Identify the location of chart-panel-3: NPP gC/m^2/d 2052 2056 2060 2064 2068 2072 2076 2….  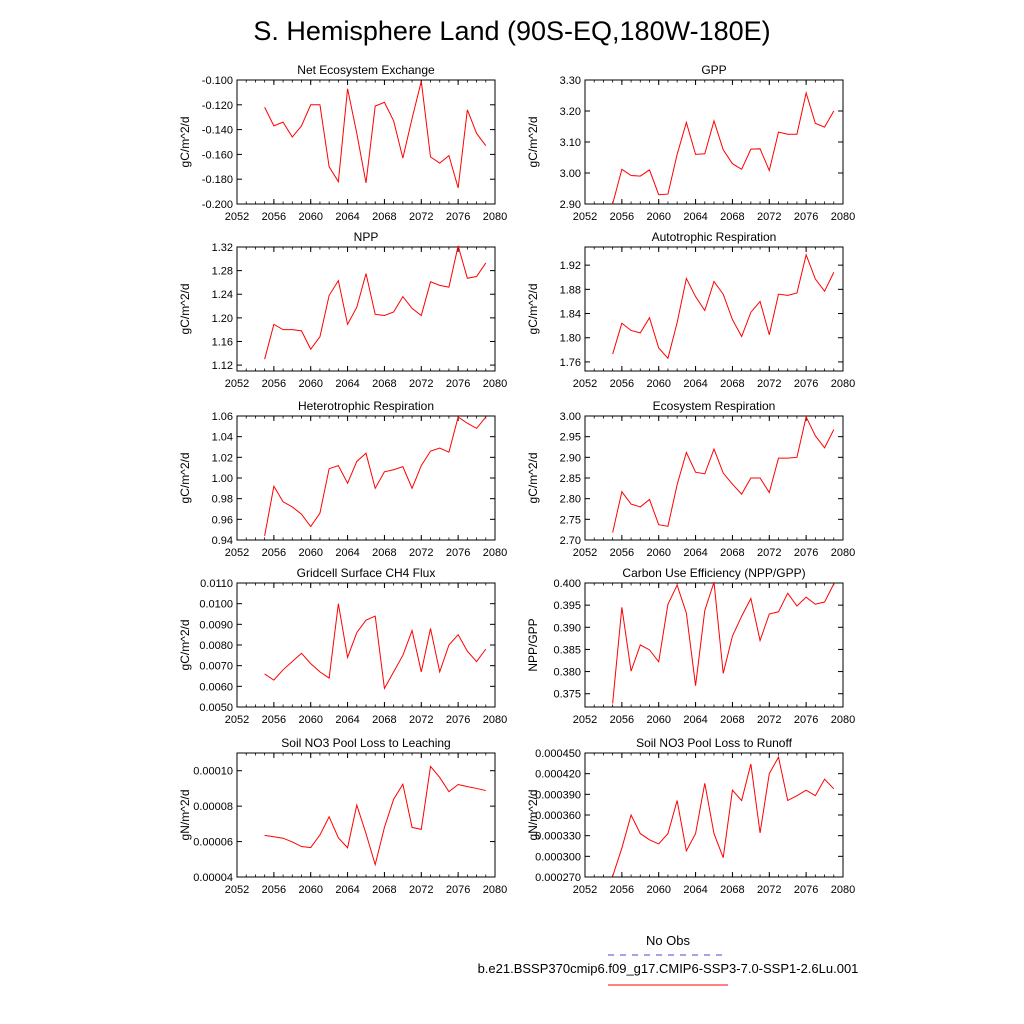
(342, 310).